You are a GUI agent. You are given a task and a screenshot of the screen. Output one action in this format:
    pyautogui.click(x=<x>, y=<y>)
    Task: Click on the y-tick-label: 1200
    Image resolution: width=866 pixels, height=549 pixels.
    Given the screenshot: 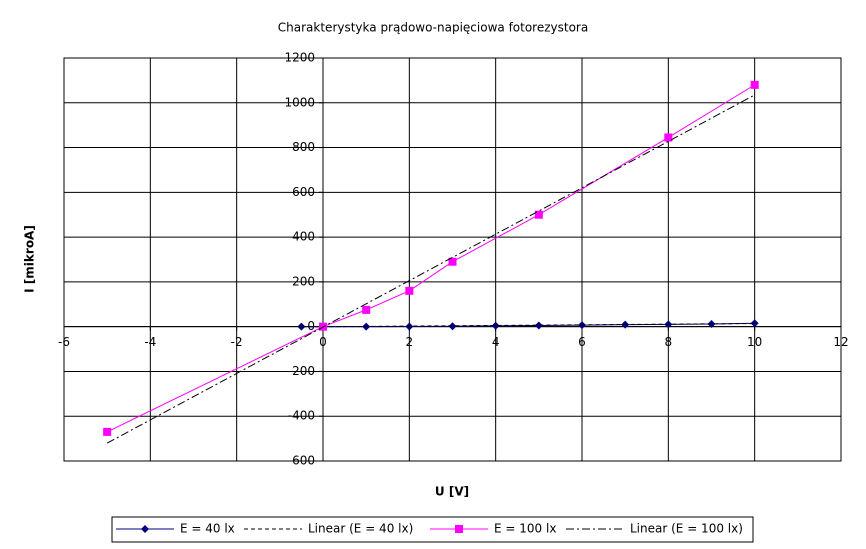 What is the action you would take?
    pyautogui.click(x=299, y=58)
    